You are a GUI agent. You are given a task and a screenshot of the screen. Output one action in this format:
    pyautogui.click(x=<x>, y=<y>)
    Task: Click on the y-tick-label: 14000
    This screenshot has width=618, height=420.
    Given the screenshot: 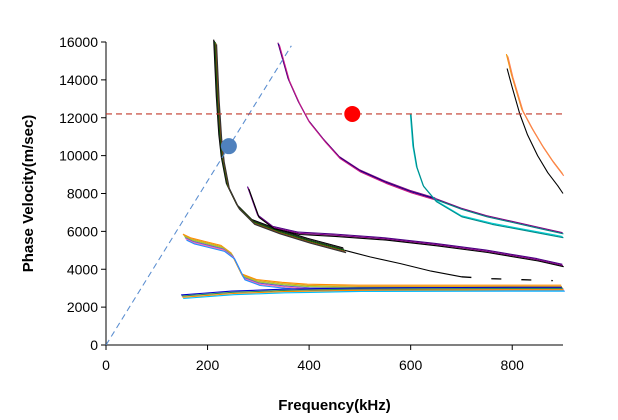 What is the action you would take?
    pyautogui.click(x=78, y=80)
    